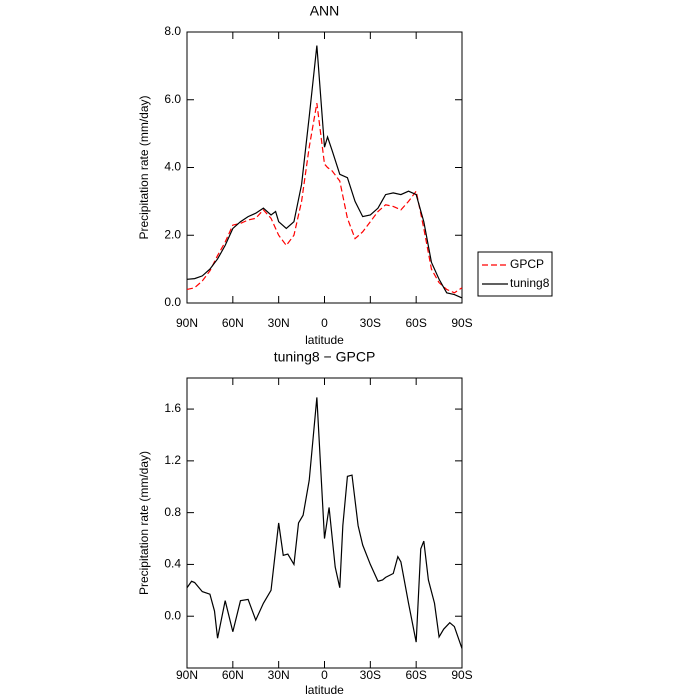 The width and height of the screenshot is (700, 700). What do you see at coordinates (325, 357) in the screenshot?
I see `chart-title: tuning8 − GPCP` at bounding box center [325, 357].